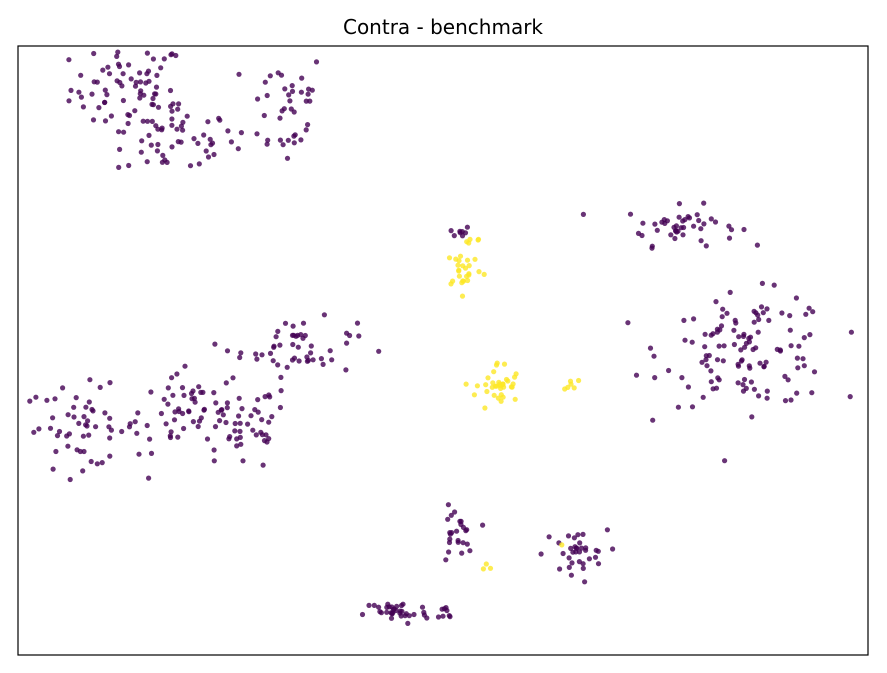  What do you see at coordinates (443, 27) in the screenshot?
I see `chart-title: Contra - benchmark` at bounding box center [443, 27].